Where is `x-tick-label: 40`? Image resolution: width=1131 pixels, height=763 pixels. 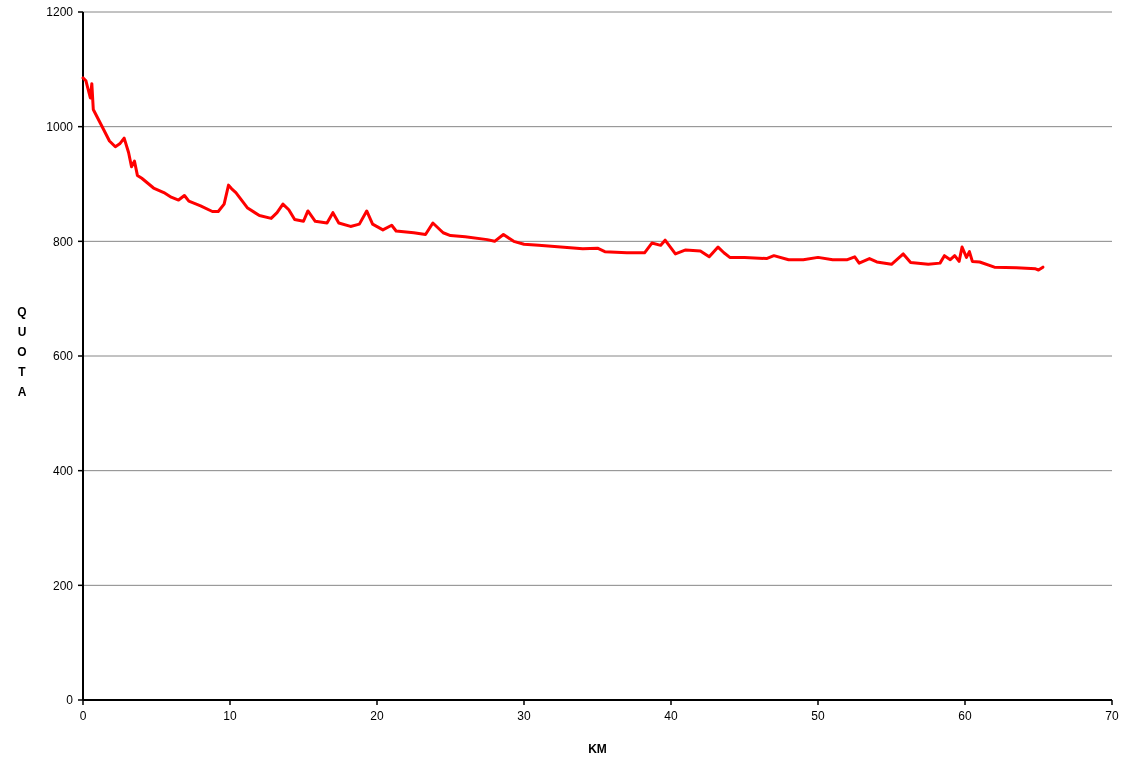
x-tick-label: 40 is located at coordinates (671, 716).